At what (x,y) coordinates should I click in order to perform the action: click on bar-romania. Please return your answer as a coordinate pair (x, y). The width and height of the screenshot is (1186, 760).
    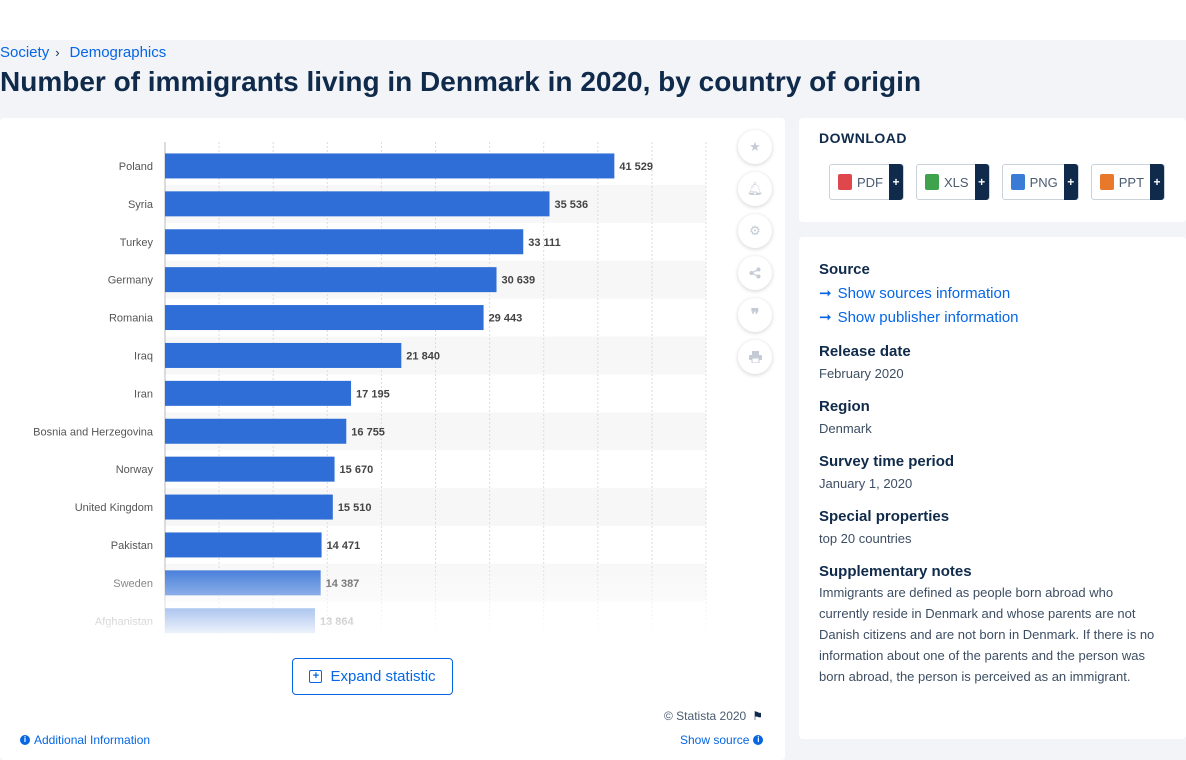
    Looking at the image, I should click on (324, 318).